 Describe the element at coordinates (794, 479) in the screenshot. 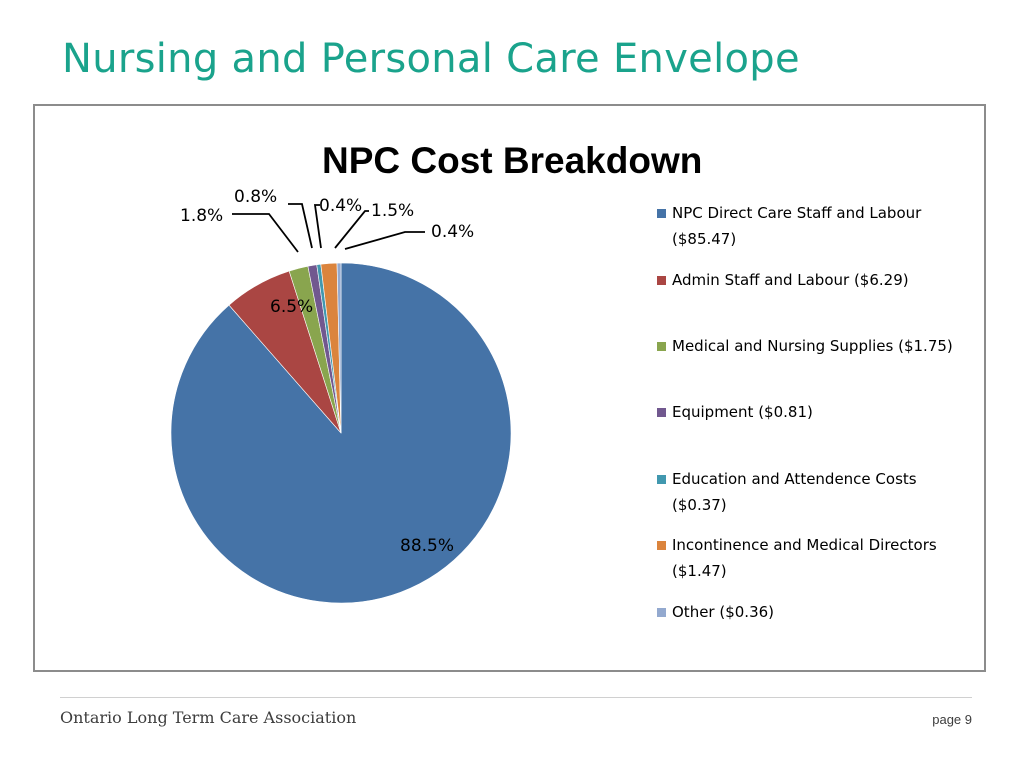

I see `legend-label-5-line-1: Education and Attendence Costs` at that location.